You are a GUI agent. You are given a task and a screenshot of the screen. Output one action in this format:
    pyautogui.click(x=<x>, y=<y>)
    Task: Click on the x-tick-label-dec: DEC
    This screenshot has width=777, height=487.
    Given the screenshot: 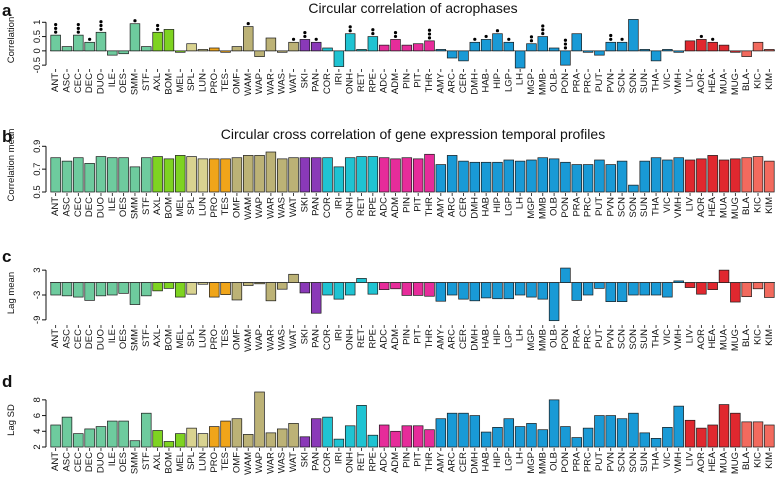 What is the action you would take?
    pyautogui.click(x=89, y=83)
    